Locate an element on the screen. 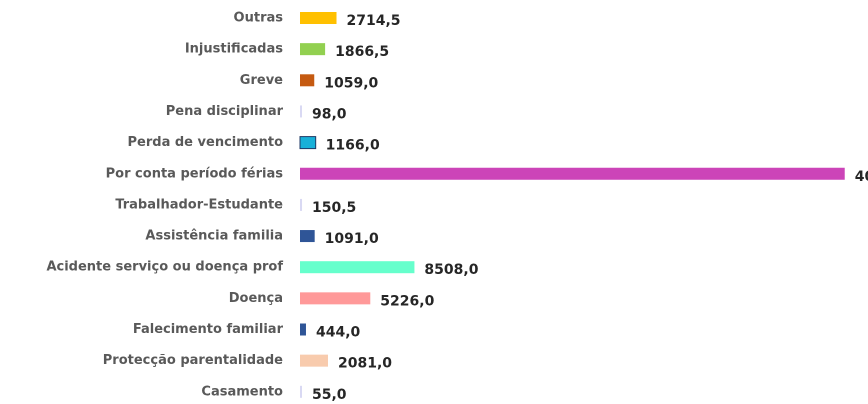 The height and width of the screenshot is (404, 868). value-label: 444,0 is located at coordinates (338, 333).